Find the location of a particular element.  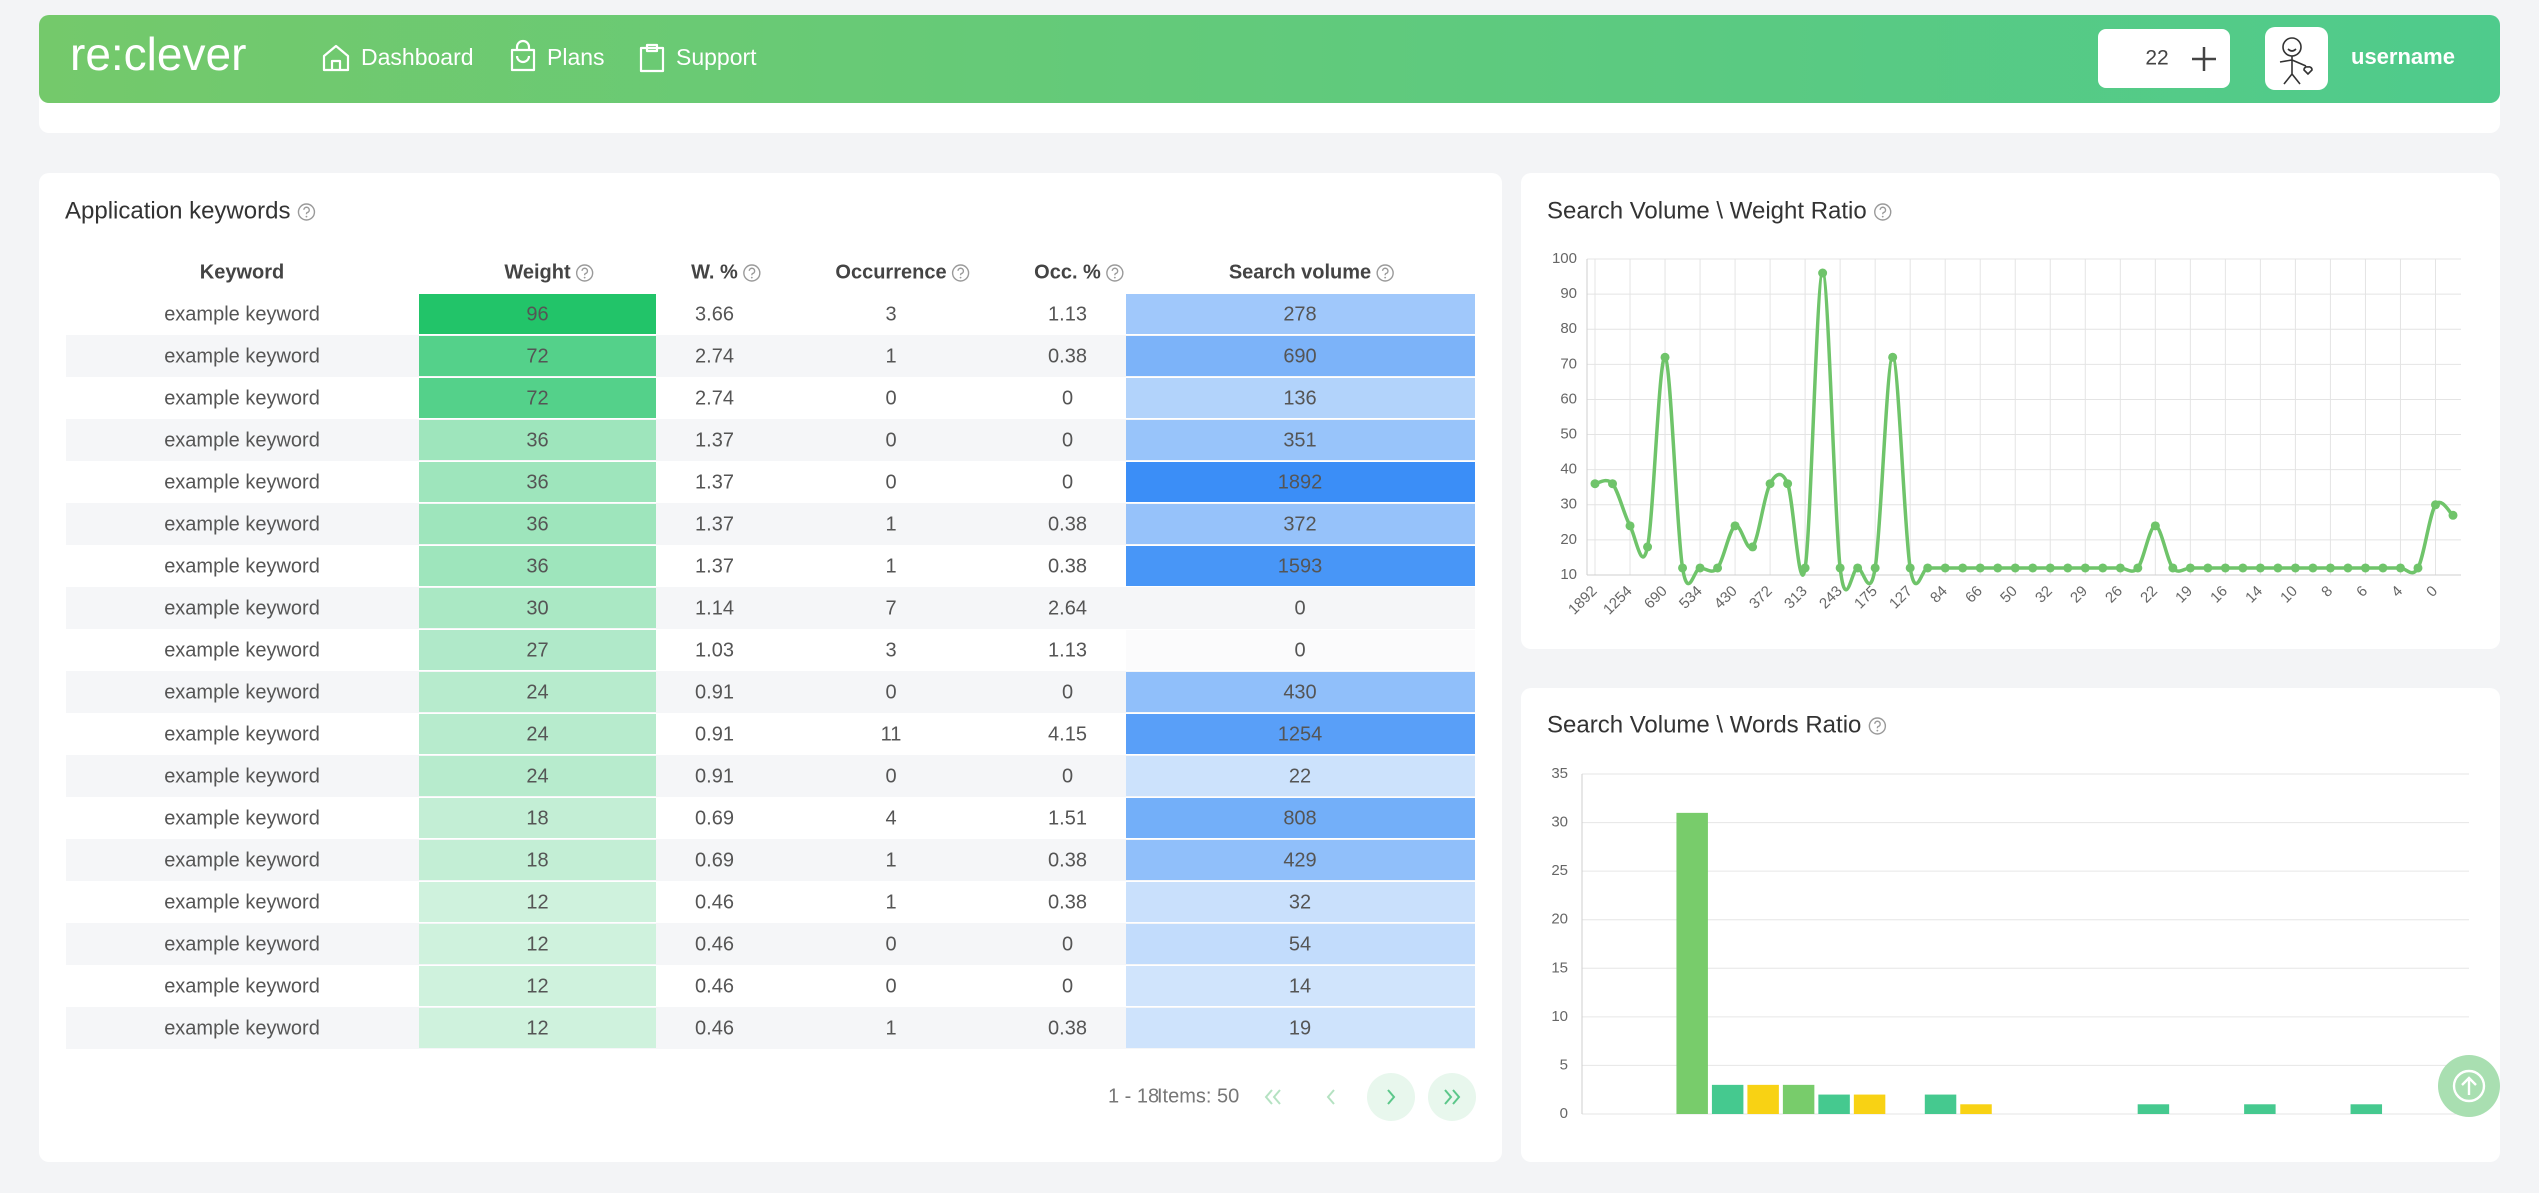

table-cell: 27 is located at coordinates (537, 650).